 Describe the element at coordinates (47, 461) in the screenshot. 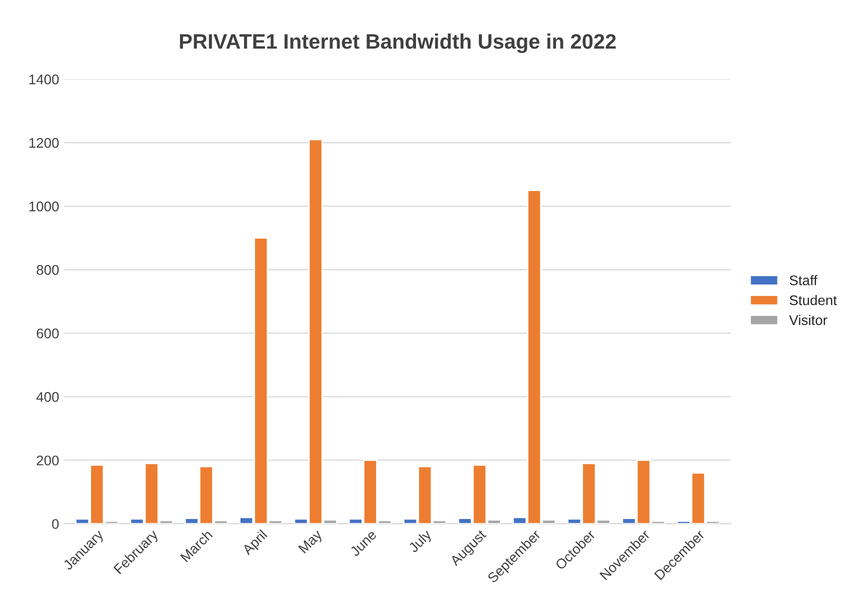

I see `y-tick-label: 200` at that location.